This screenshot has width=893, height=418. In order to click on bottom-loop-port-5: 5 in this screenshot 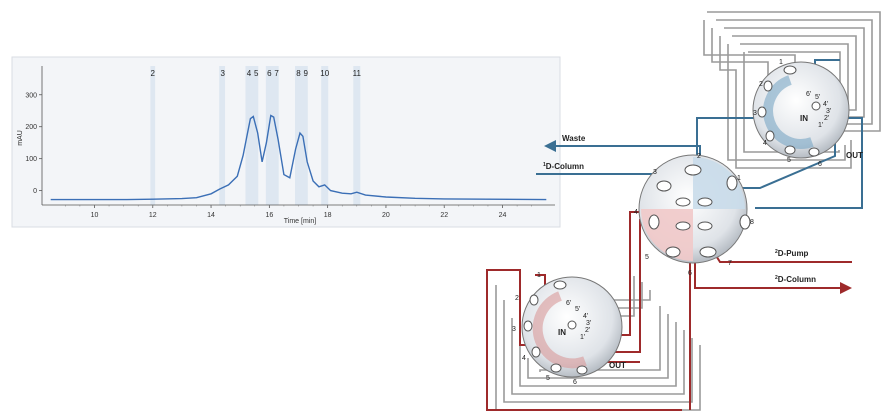, I will do `click(548, 378)`.